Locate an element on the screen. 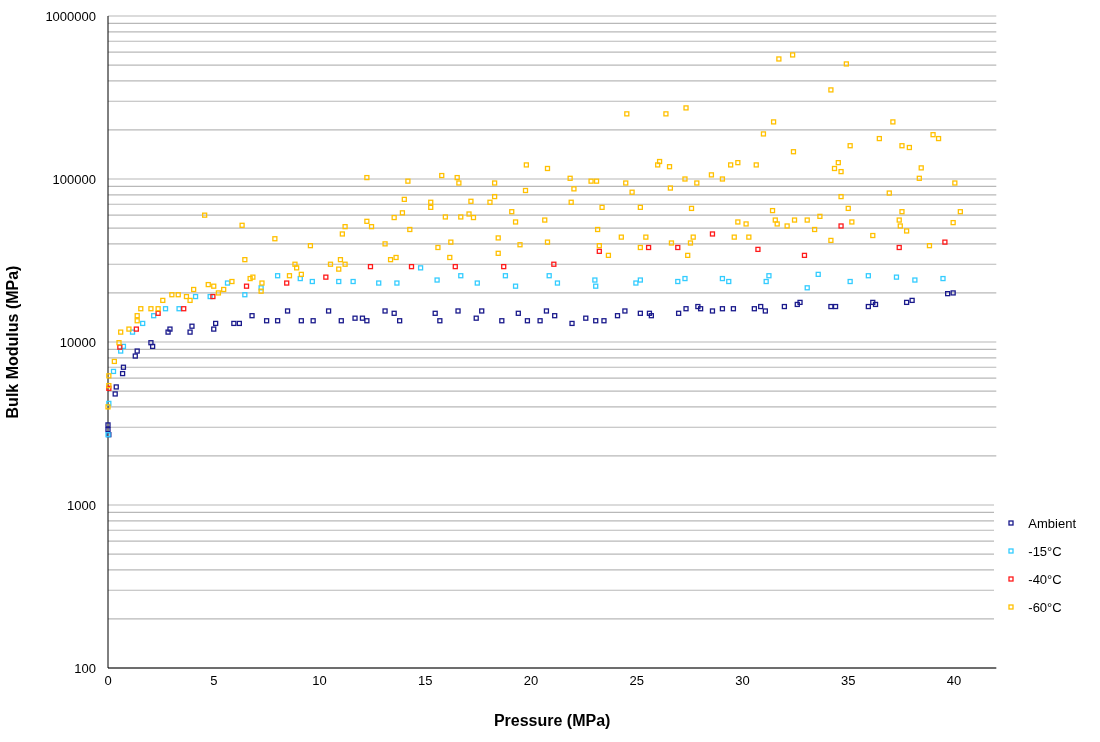  x-axis-title: Pressure (MPa) is located at coordinates (552, 720).